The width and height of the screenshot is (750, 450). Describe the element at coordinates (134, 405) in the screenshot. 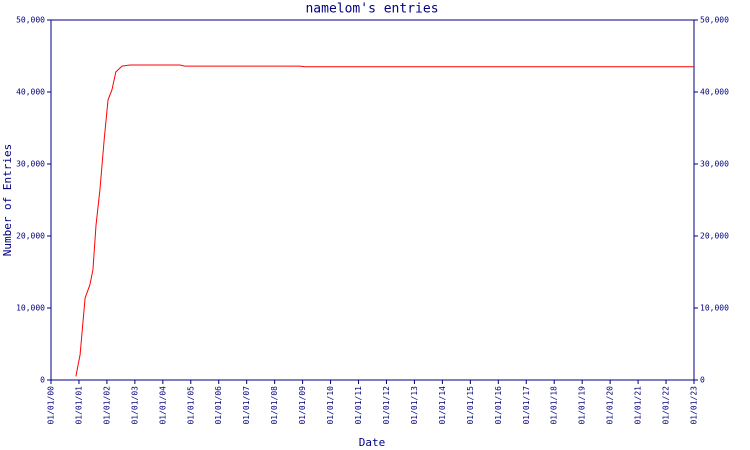

I see `x-tick-label: 01/01/03` at that location.